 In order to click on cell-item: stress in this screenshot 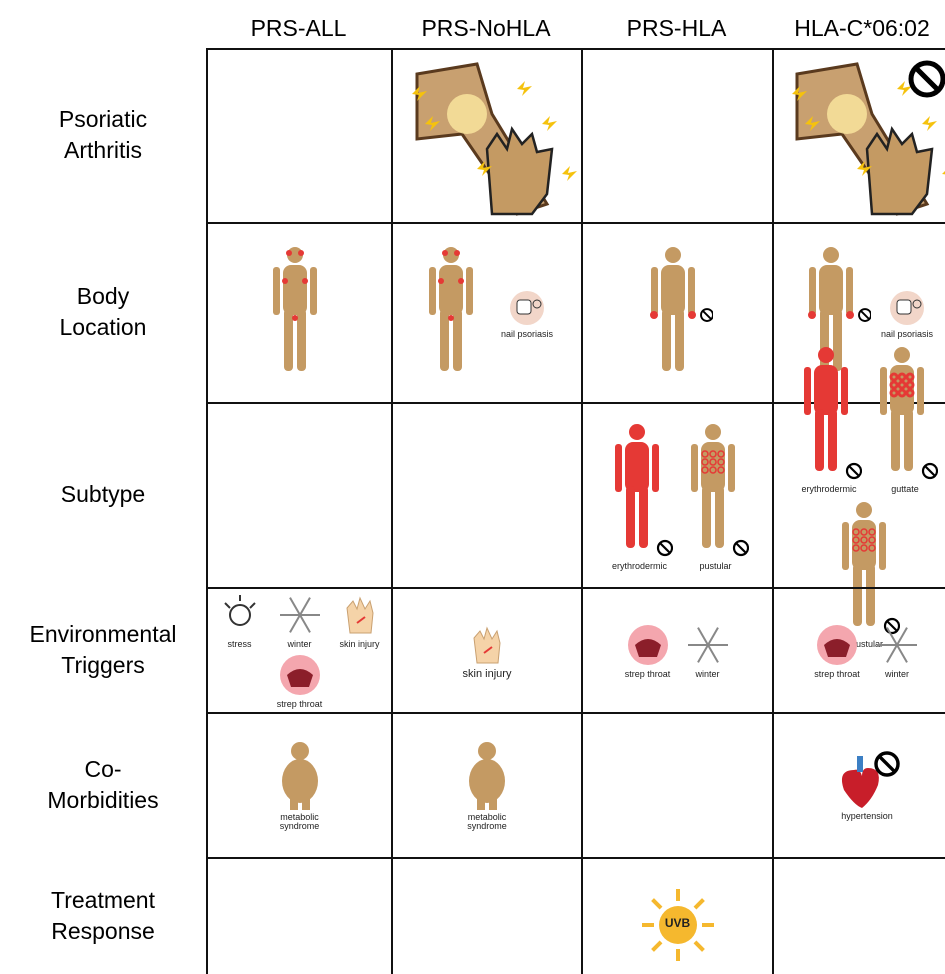, I will do `click(240, 621)`.